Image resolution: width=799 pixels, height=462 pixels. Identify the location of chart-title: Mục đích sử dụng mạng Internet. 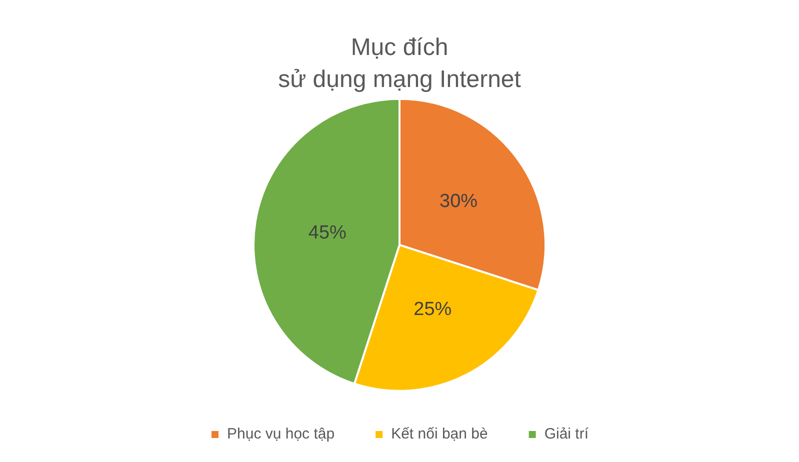
(400, 64).